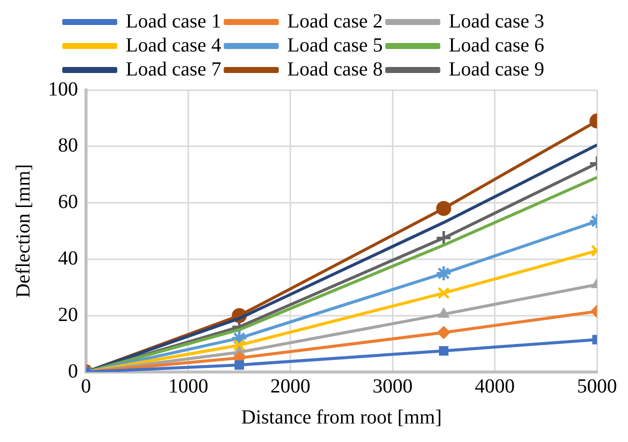  I want to click on y-tick-label: 60, so click(68, 202).